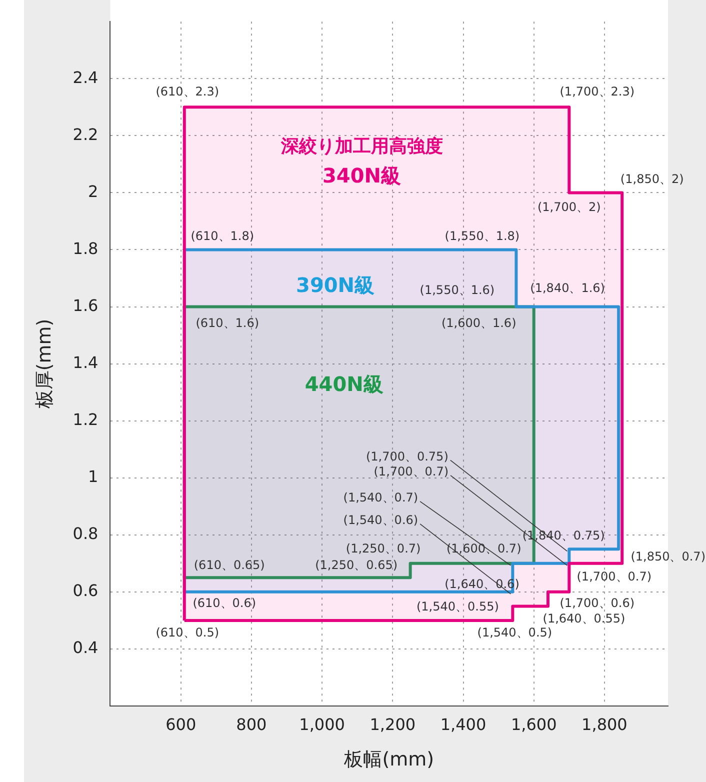  Describe the element at coordinates (569, 207) in the screenshot. I see `annotation: (1,700、2)` at that location.